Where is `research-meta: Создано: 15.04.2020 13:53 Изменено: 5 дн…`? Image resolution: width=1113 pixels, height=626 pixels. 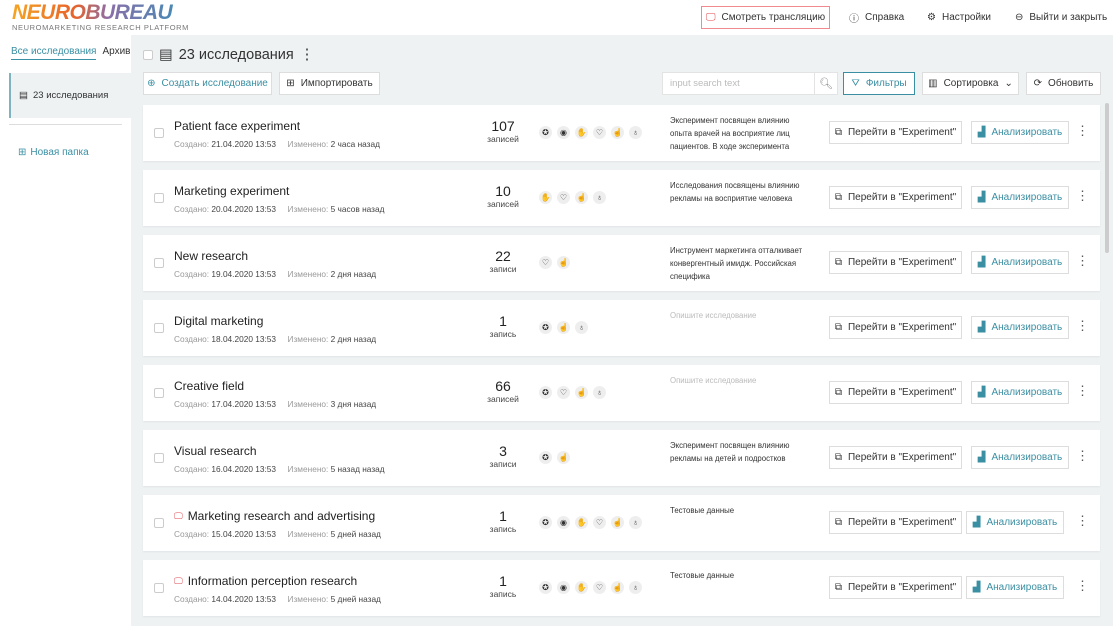 research-meta: Создано: 15.04.2020 13:53 Изменено: 5 дн… is located at coordinates (277, 534).